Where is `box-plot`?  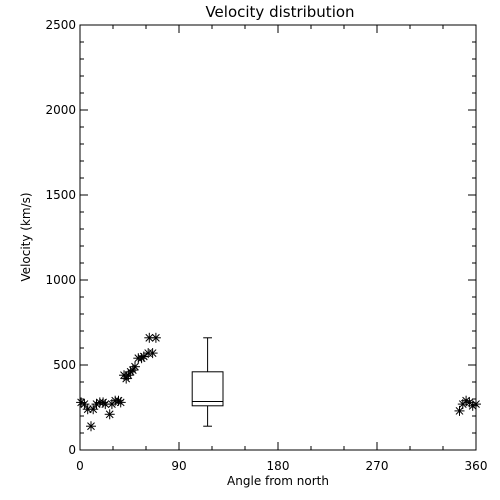 box-plot is located at coordinates (207, 382).